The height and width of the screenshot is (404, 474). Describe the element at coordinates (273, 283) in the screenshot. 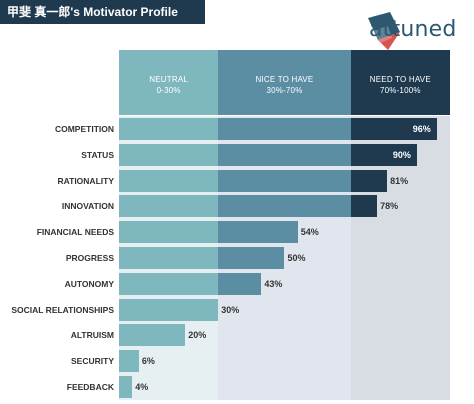

I see `value-label: 43%` at that location.